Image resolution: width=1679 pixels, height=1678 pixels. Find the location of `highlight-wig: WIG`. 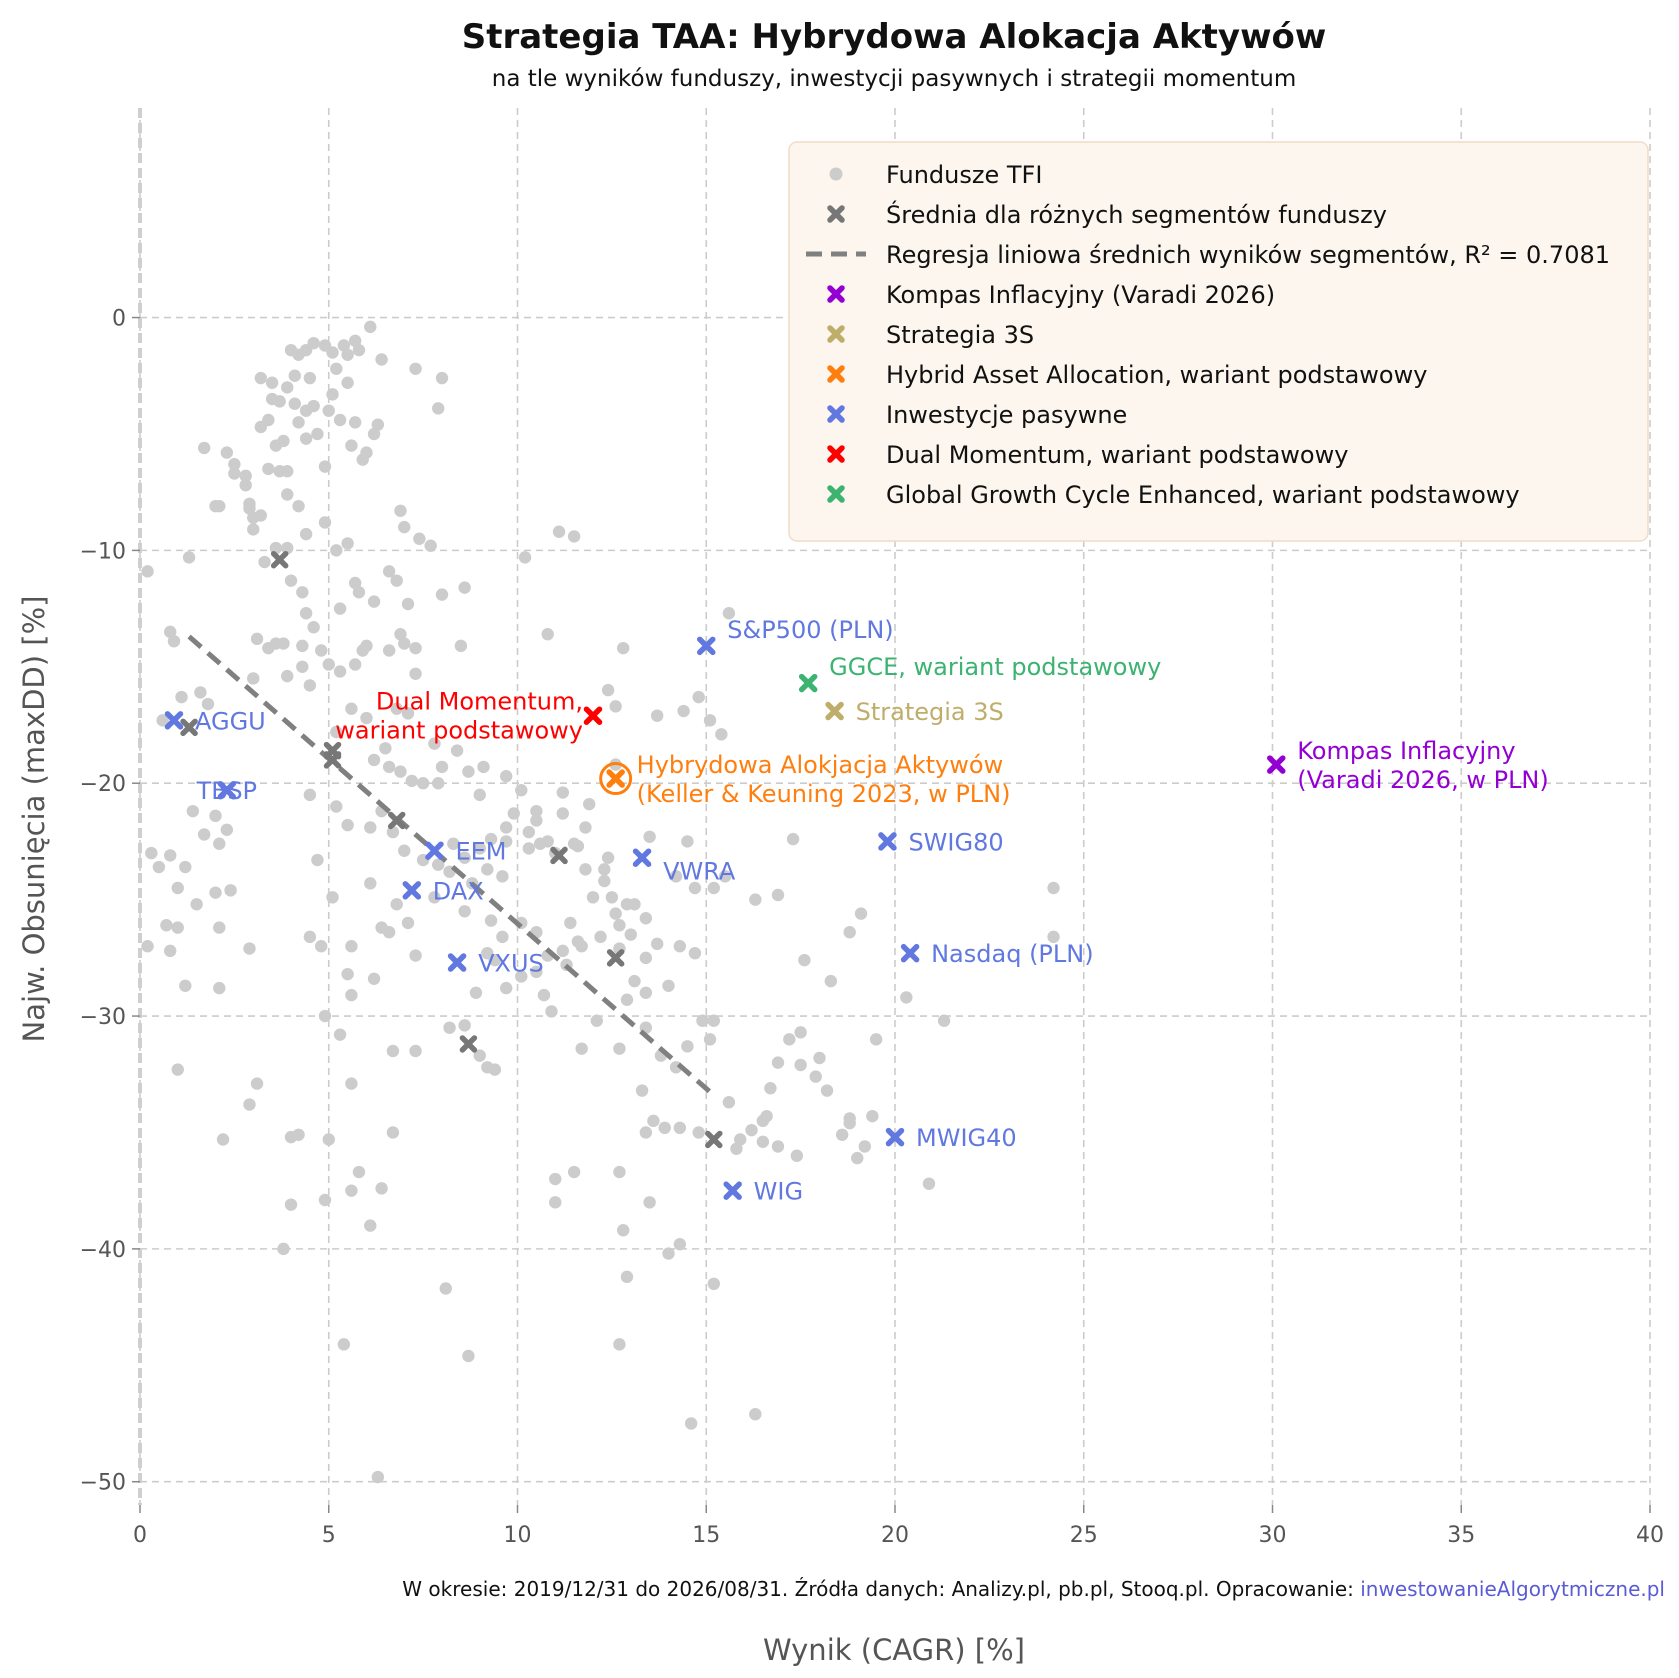

highlight-wig: WIG is located at coordinates (763, 1192).